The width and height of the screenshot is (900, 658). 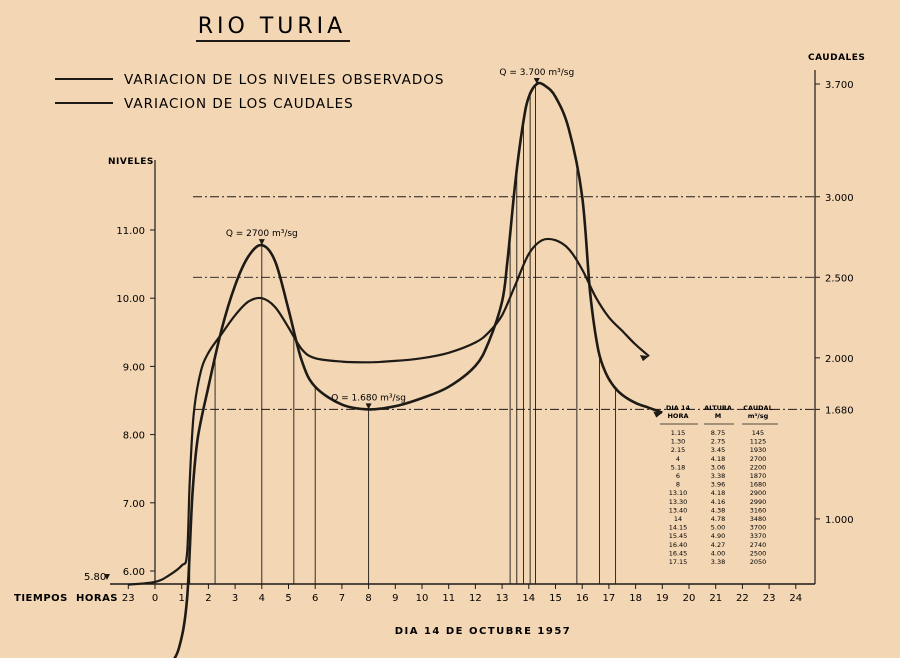 What do you see at coordinates (839, 198) in the screenshot?
I see `right-tick-label: 3.000` at bounding box center [839, 198].